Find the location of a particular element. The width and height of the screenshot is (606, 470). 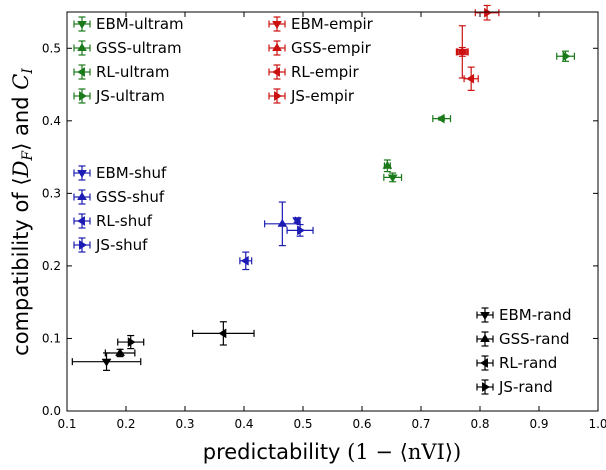

y-tick-label: 0.5 is located at coordinates (51, 48).